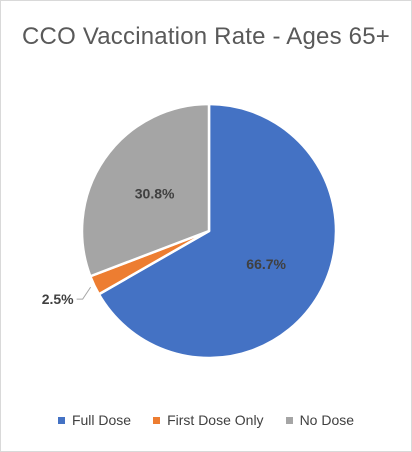 The image size is (412, 452). I want to click on legend: Full Dose First Dose Only No Dose, so click(206, 420).